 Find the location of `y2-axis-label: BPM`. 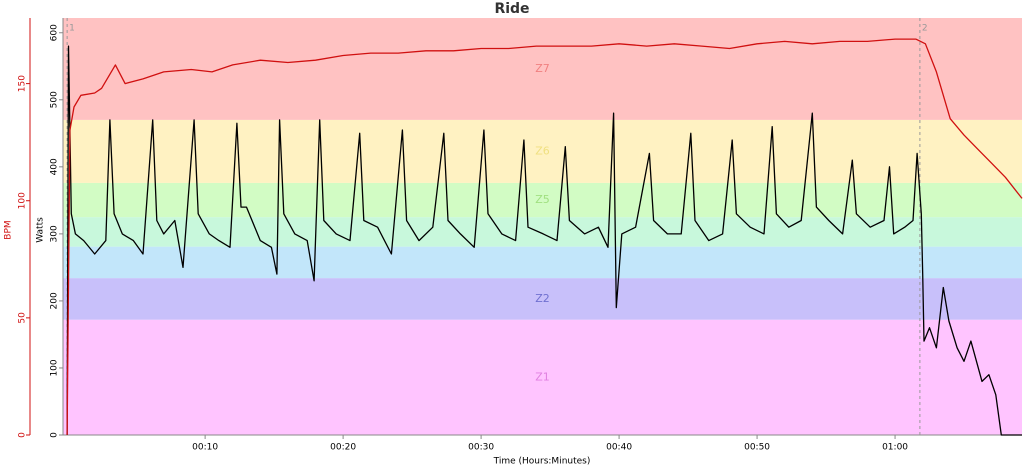

y2-axis-label: BPM is located at coordinates (9, 229).